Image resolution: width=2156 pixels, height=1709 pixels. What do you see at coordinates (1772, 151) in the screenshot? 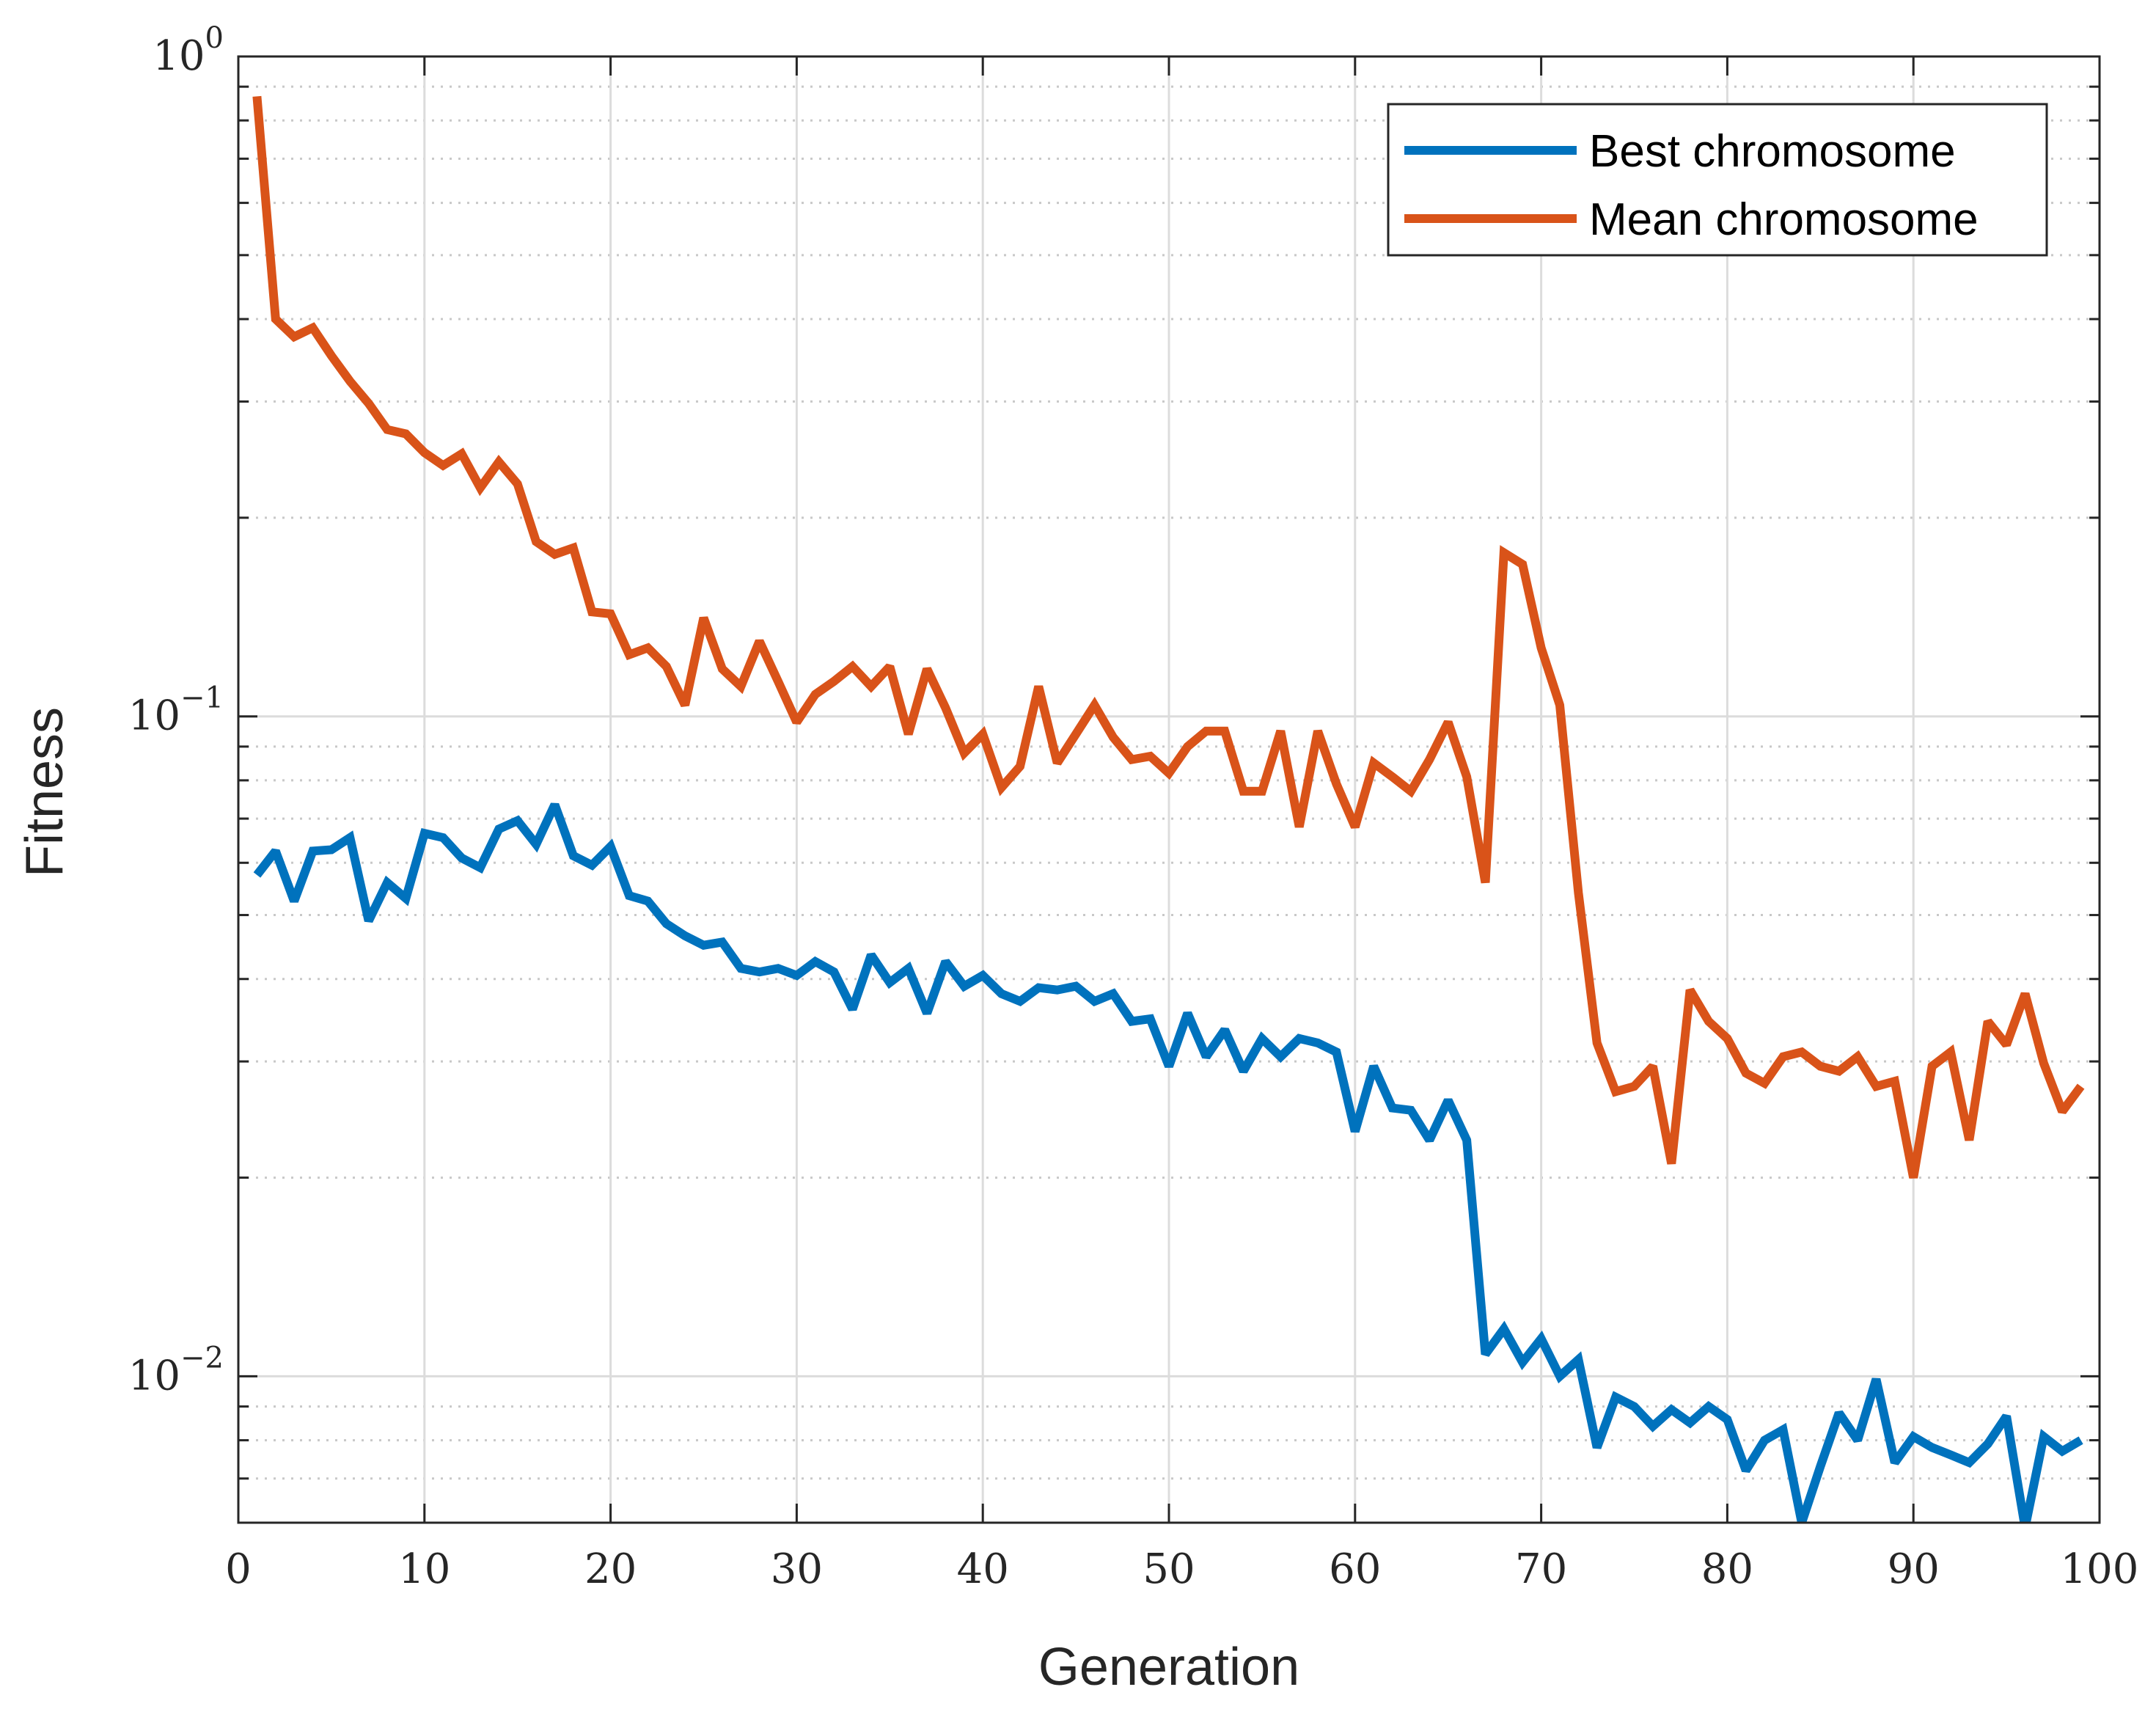
I see `legend-label-best: Best chromosome` at bounding box center [1772, 151].